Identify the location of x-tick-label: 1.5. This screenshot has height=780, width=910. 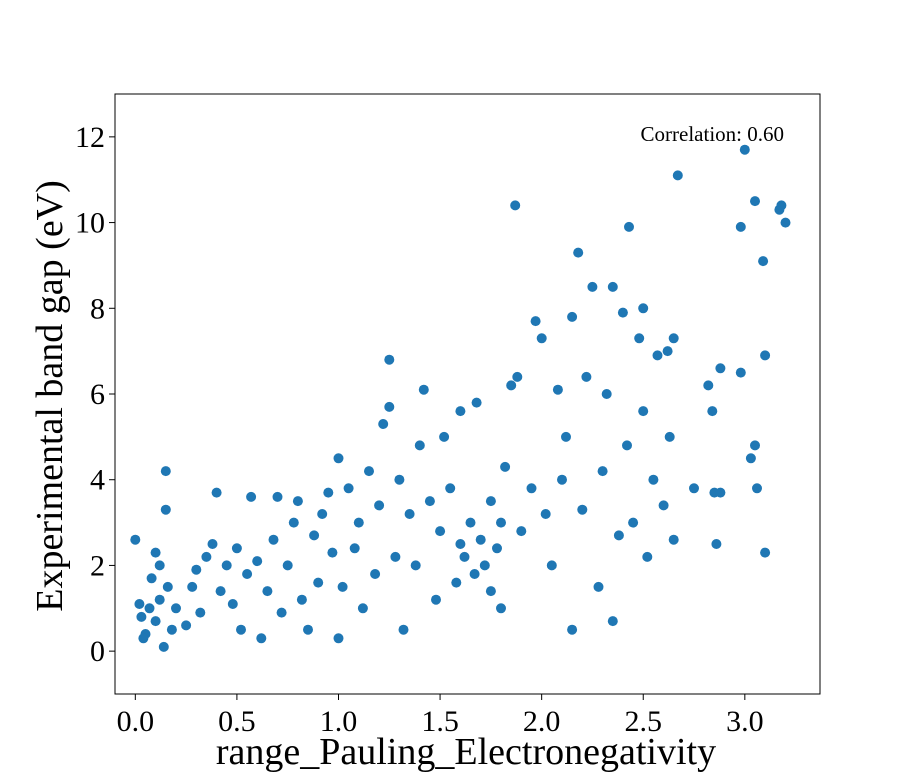
(440, 721).